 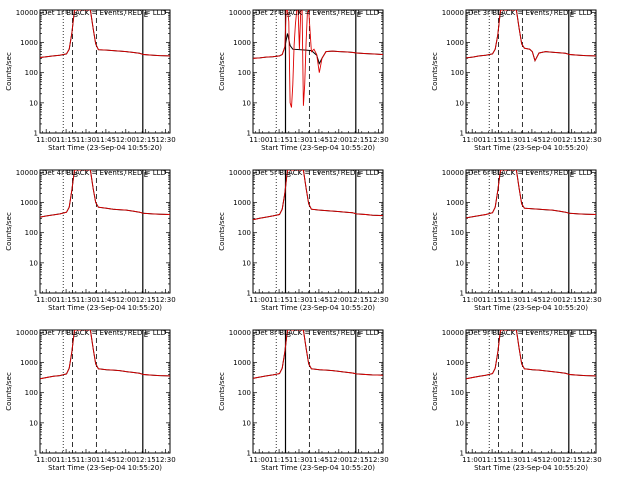 What do you see at coordinates (317, 13) in the screenshot?
I see `panel-title: Det 2r BLACK = Events, RED = LLD` at bounding box center [317, 13].